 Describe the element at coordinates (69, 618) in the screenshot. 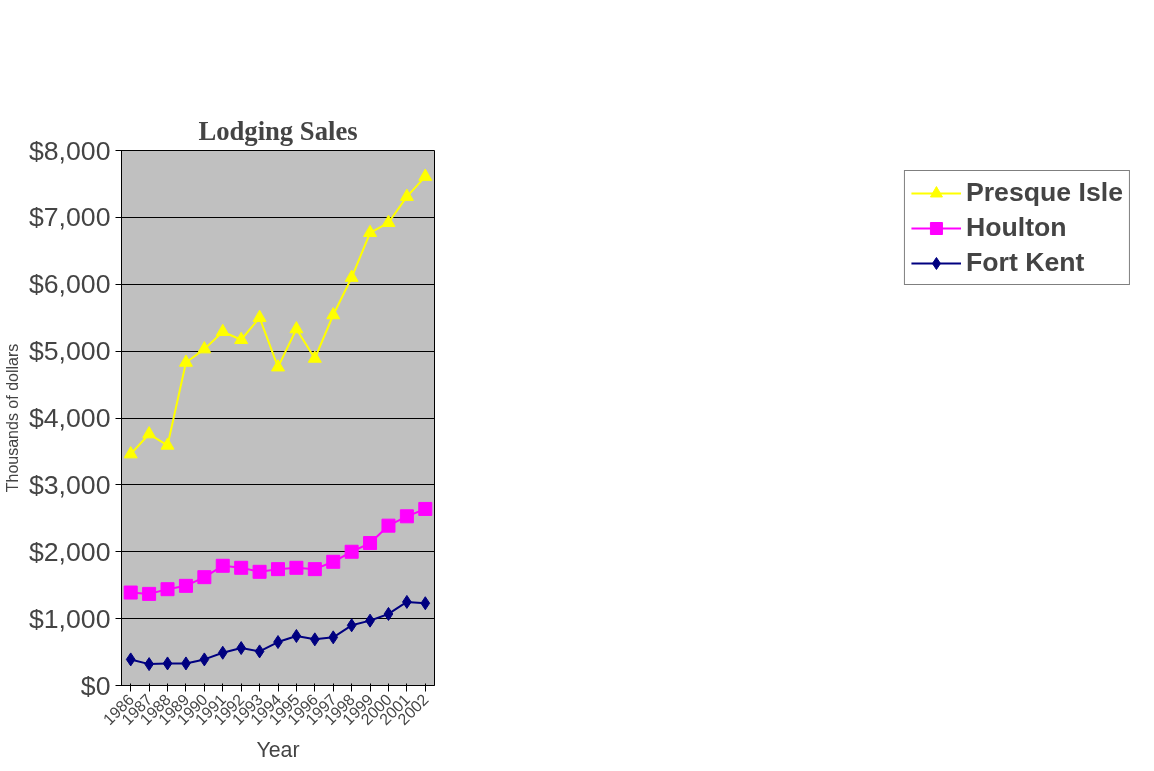

I see `y-tick-label: $1,000` at that location.